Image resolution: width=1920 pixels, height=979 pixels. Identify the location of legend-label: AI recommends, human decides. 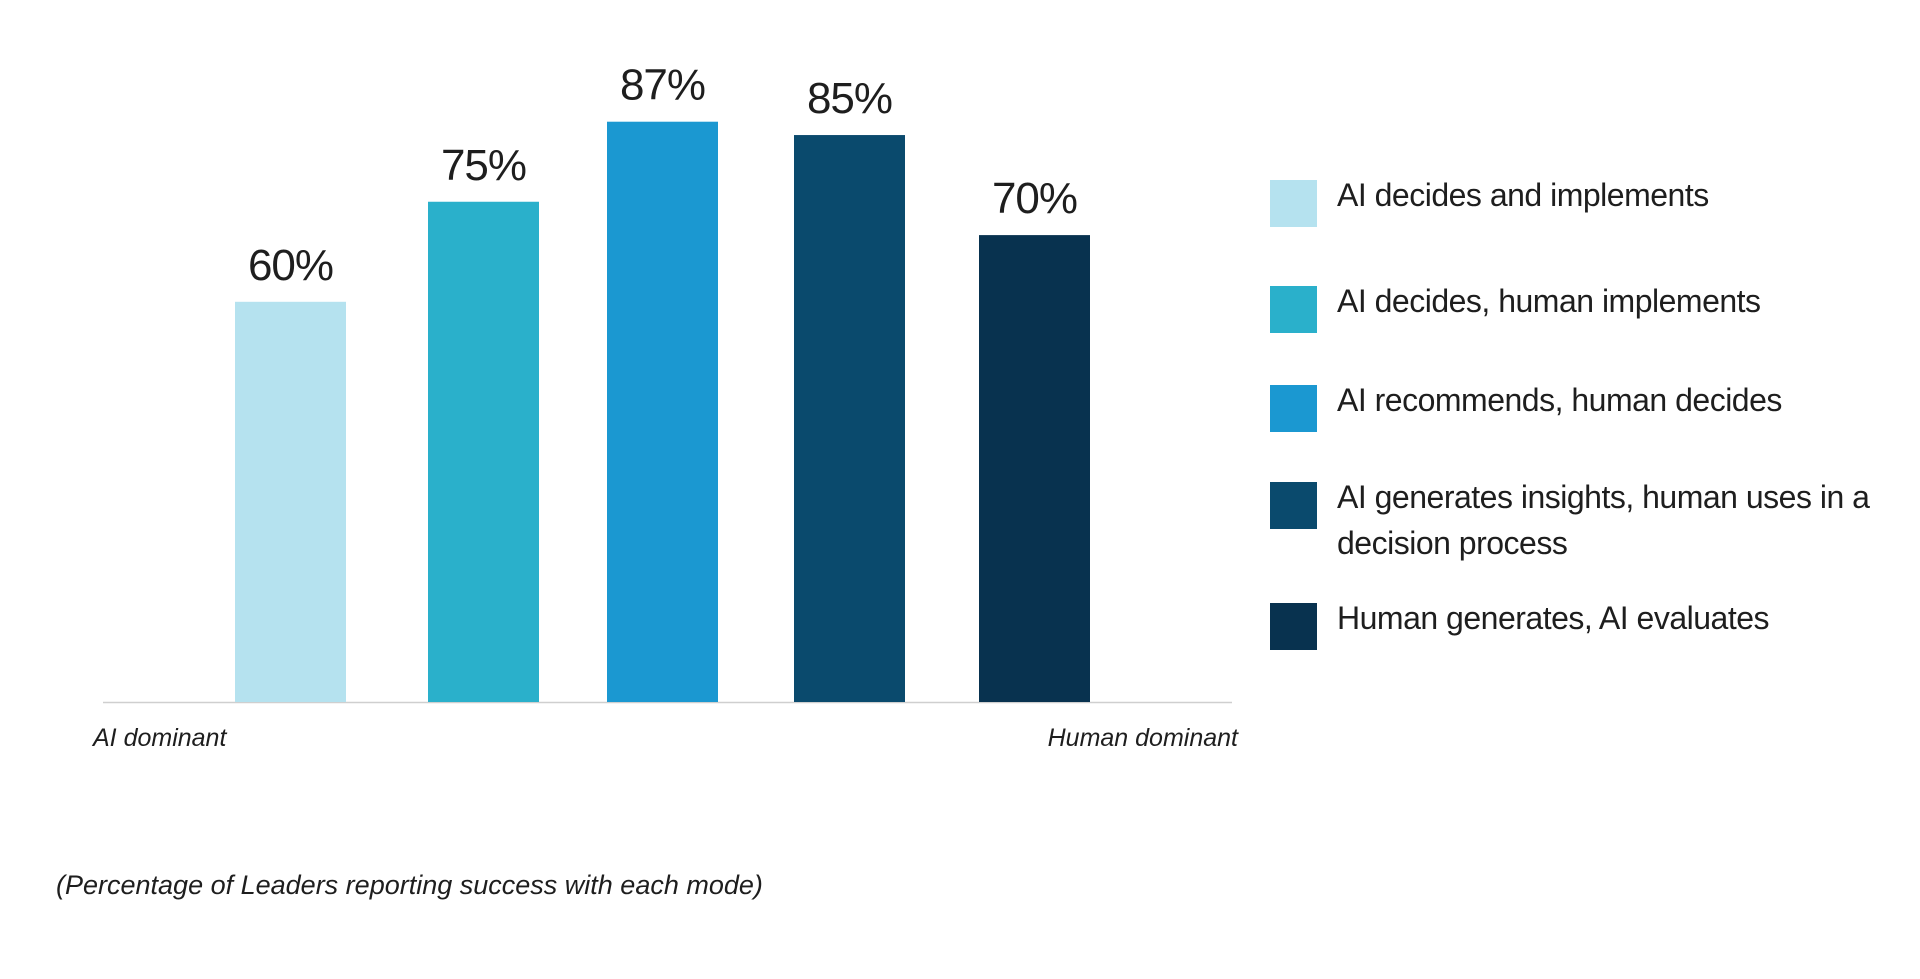
(1559, 400).